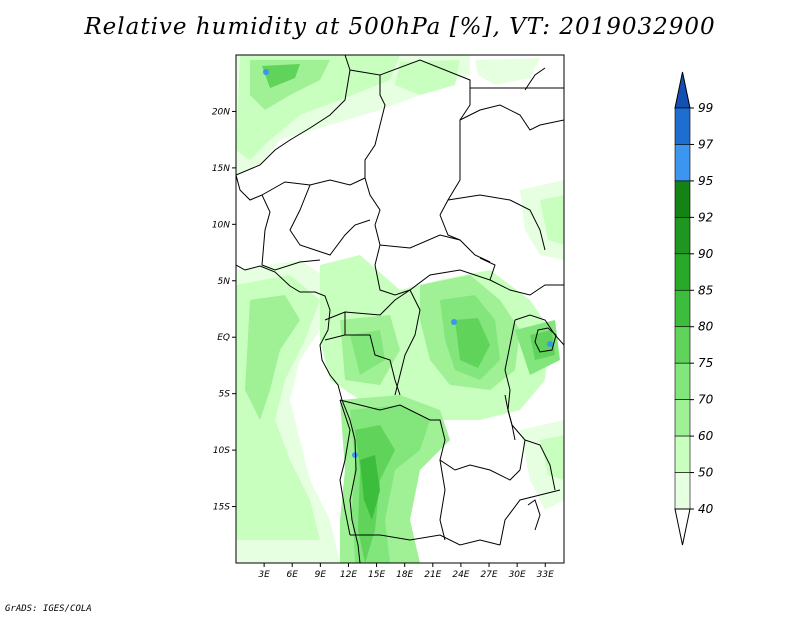  Describe the element at coordinates (432, 575) in the screenshot. I see `lon-tick-label: 21E` at that location.